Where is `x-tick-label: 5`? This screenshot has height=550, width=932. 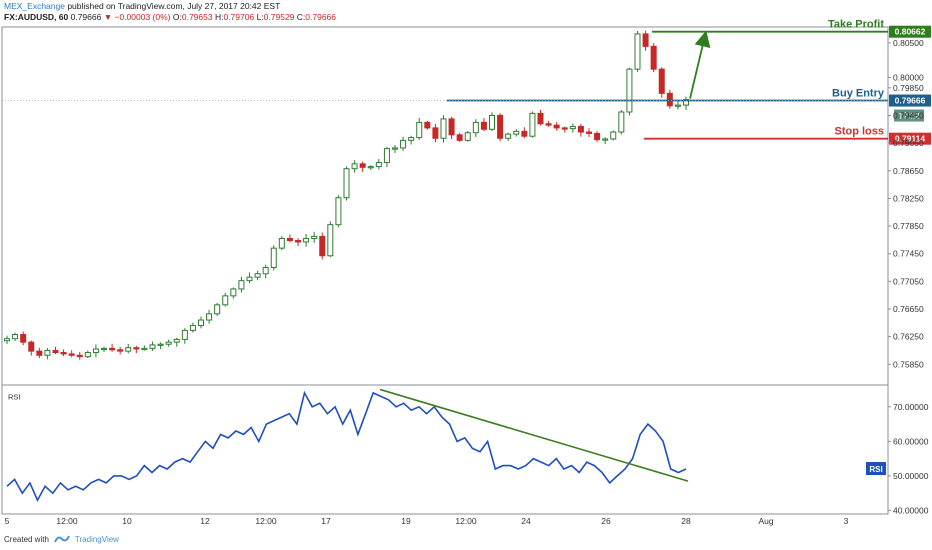 x-tick-label: 5 is located at coordinates (7, 521).